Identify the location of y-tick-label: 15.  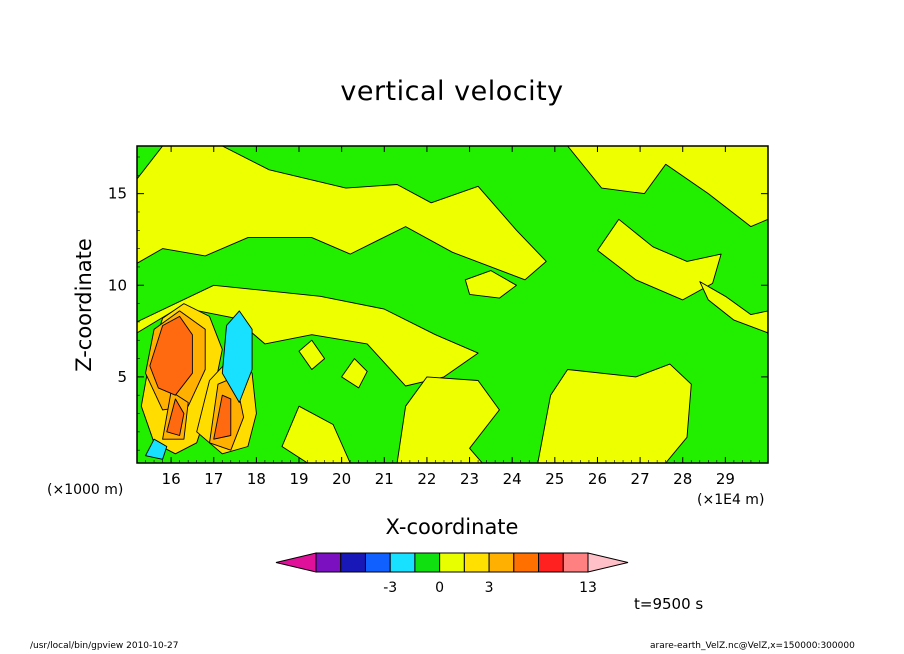
(117, 194).